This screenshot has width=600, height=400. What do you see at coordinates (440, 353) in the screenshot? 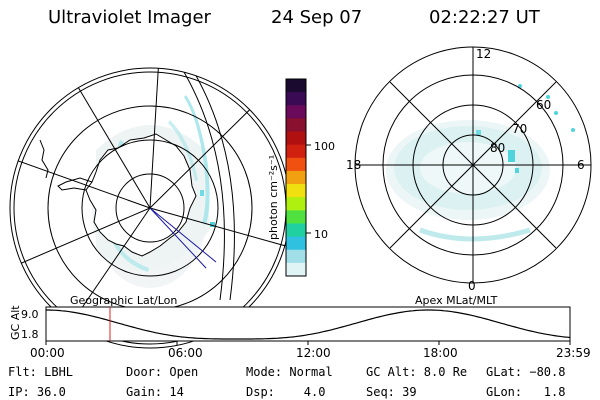
I see `altitude-xtick-1800: 18:00` at bounding box center [440, 353].